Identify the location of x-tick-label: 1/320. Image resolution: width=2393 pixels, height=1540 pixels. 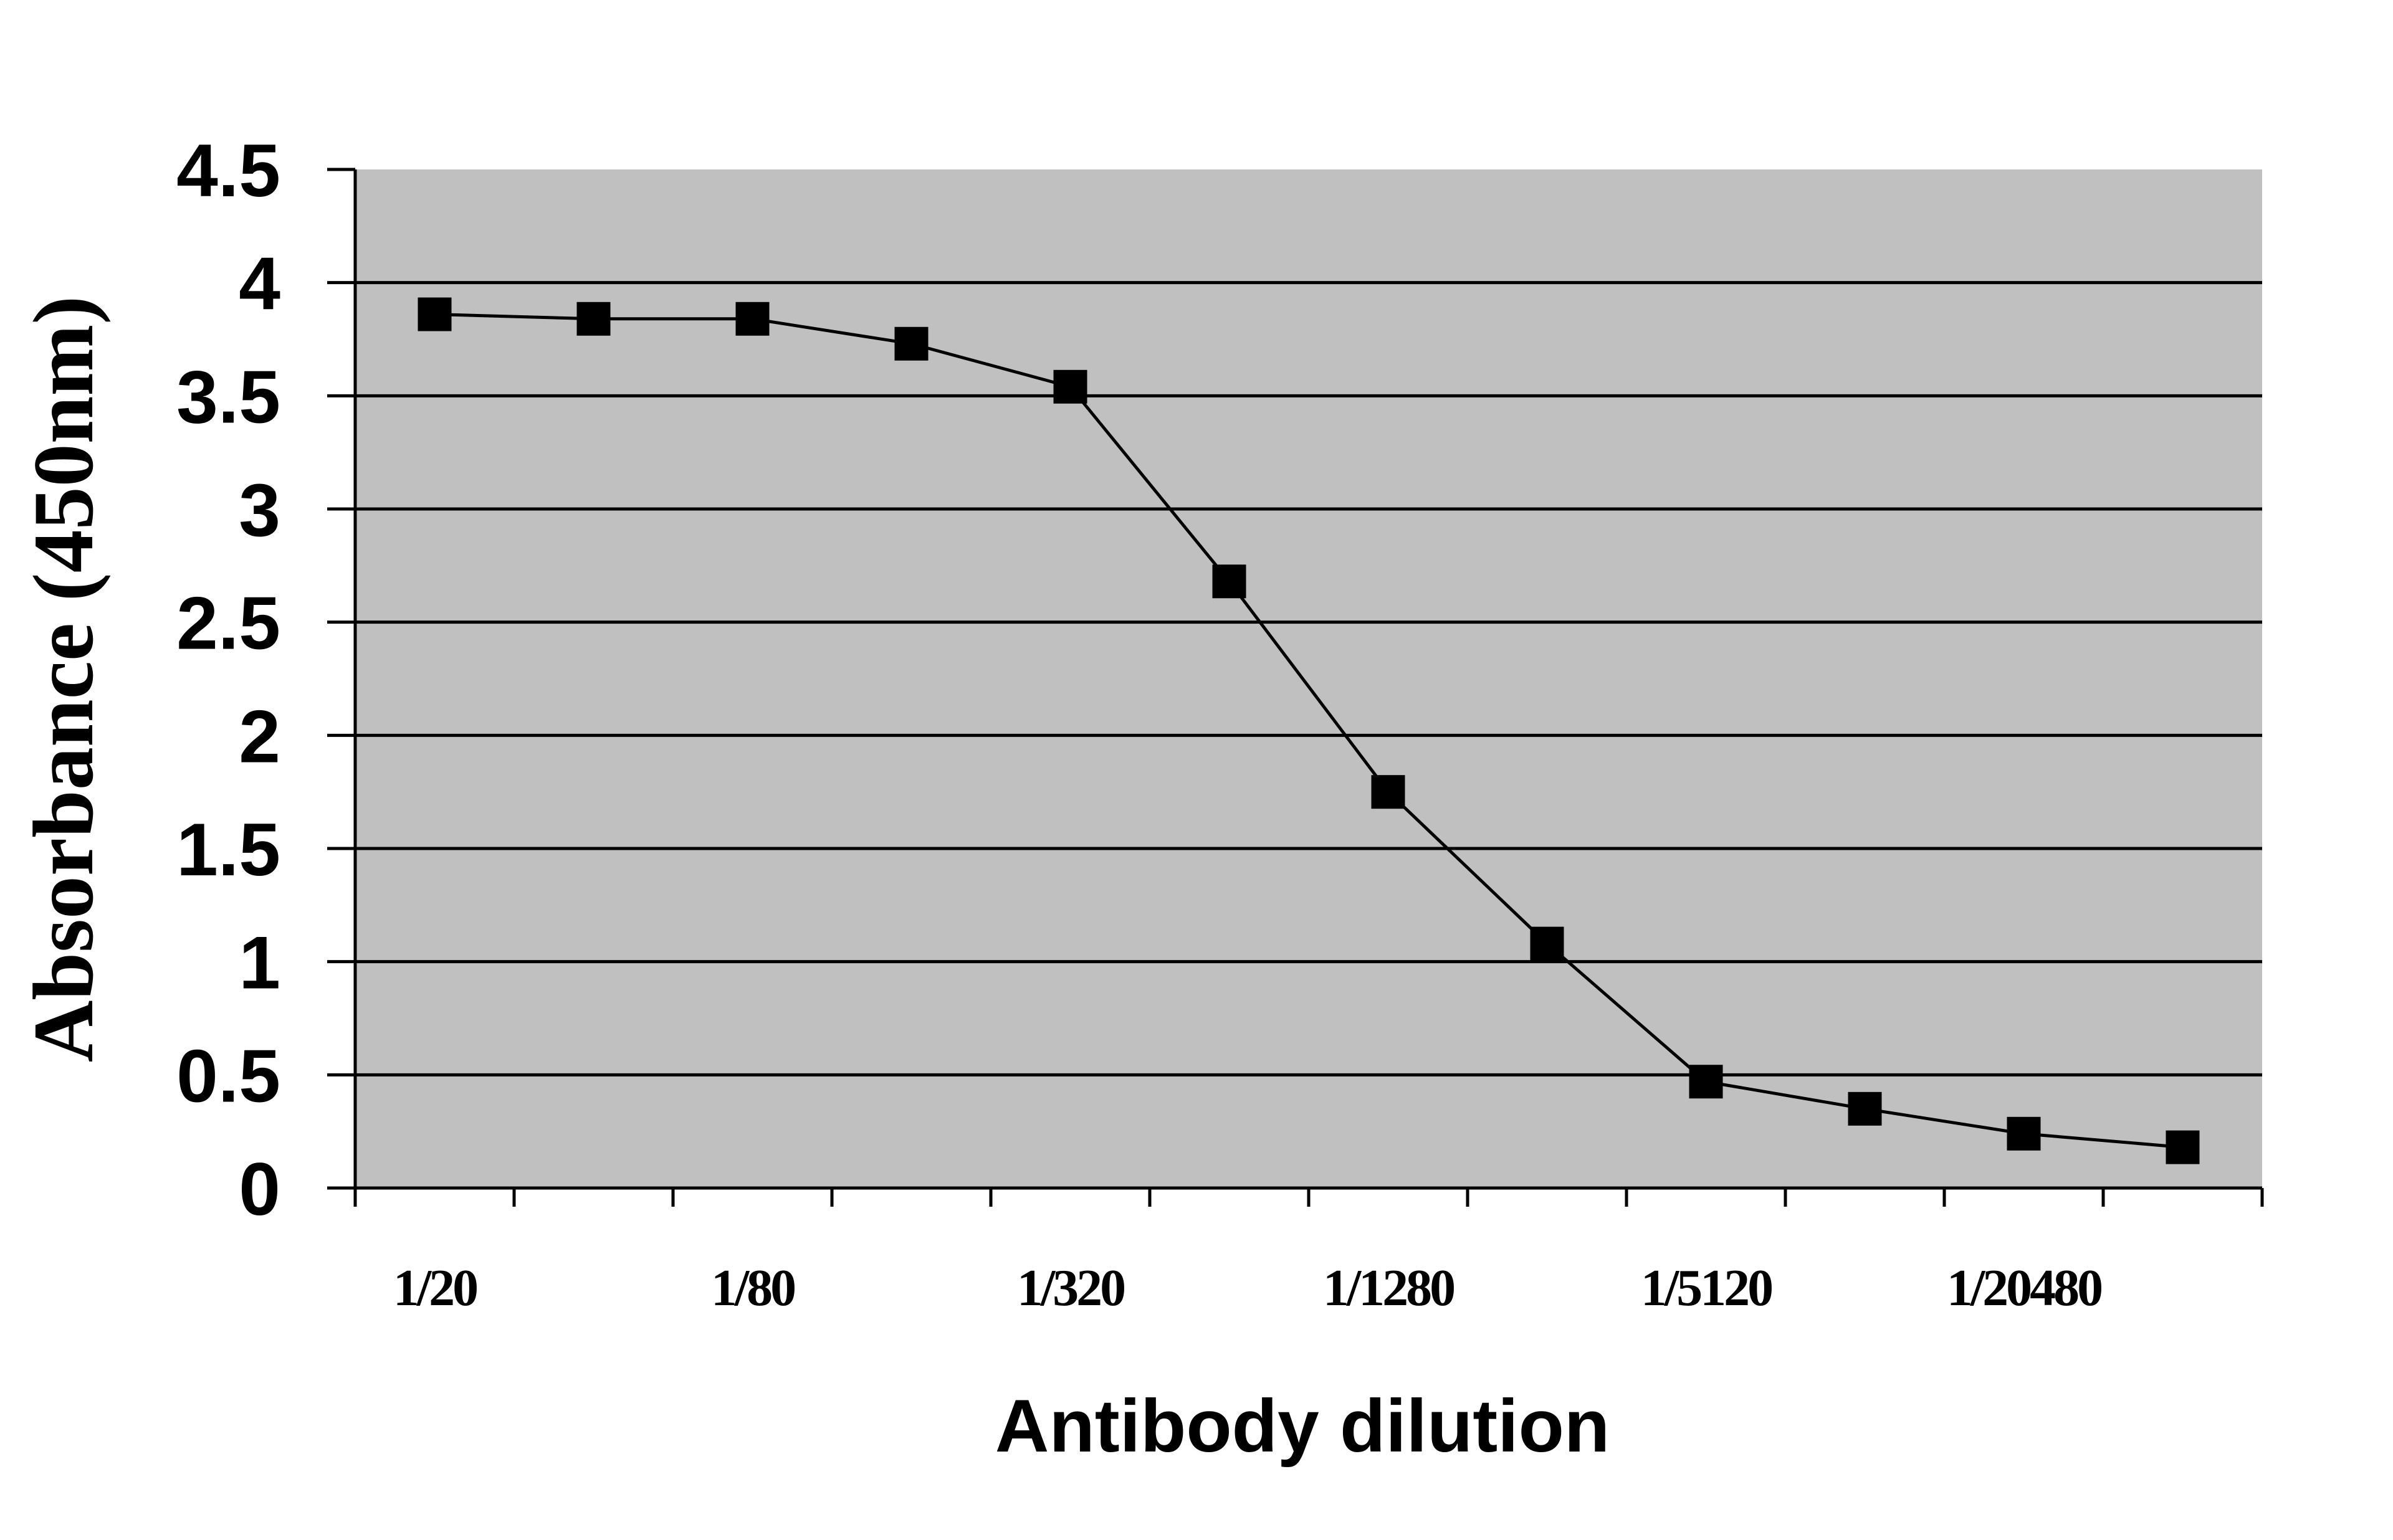
(1070, 1288).